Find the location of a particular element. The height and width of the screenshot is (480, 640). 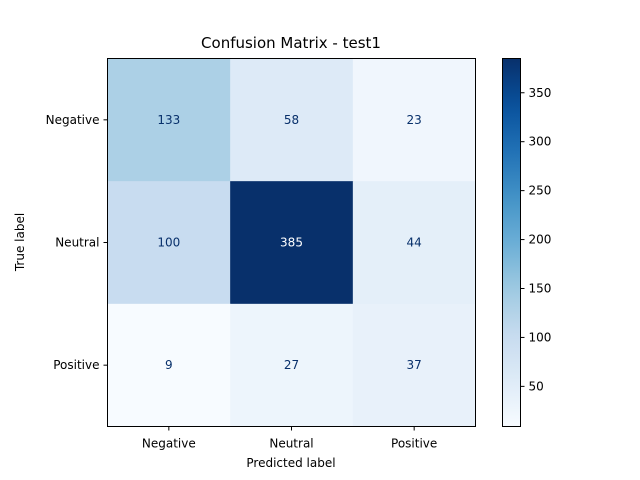

chart-title: Confusion Matrix - test1 is located at coordinates (291, 43).